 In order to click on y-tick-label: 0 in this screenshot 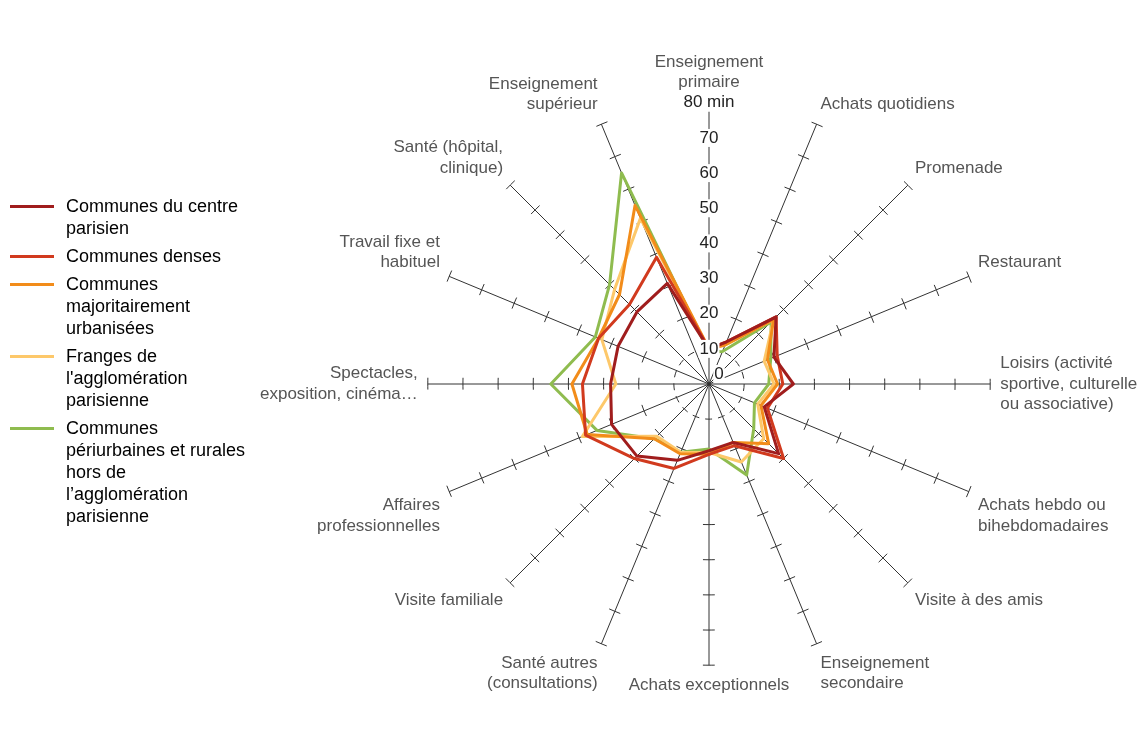, I will do `click(719, 373)`.